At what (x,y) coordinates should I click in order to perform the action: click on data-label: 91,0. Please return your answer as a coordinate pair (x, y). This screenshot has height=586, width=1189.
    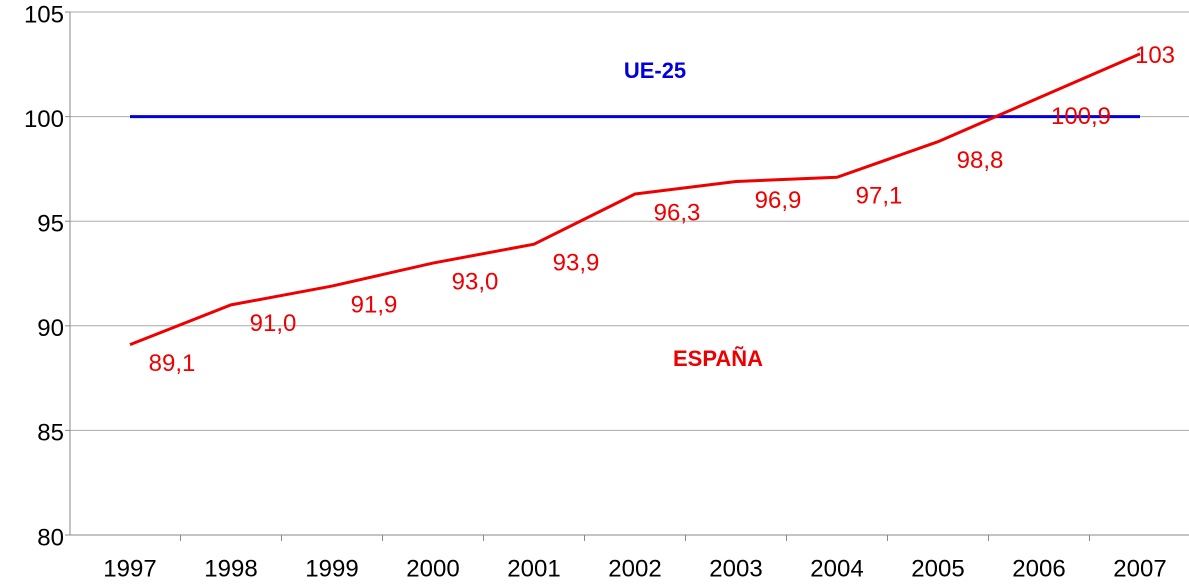
    Looking at the image, I should click on (273, 323).